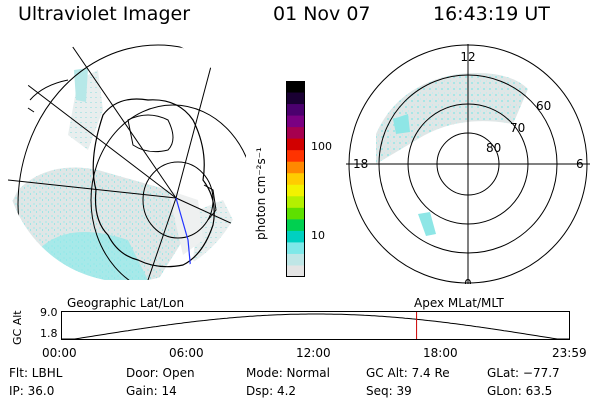 This screenshot has height=400, width=600. Describe the element at coordinates (151, 391) in the screenshot. I see `info-gain: Gain: 14` at that location.